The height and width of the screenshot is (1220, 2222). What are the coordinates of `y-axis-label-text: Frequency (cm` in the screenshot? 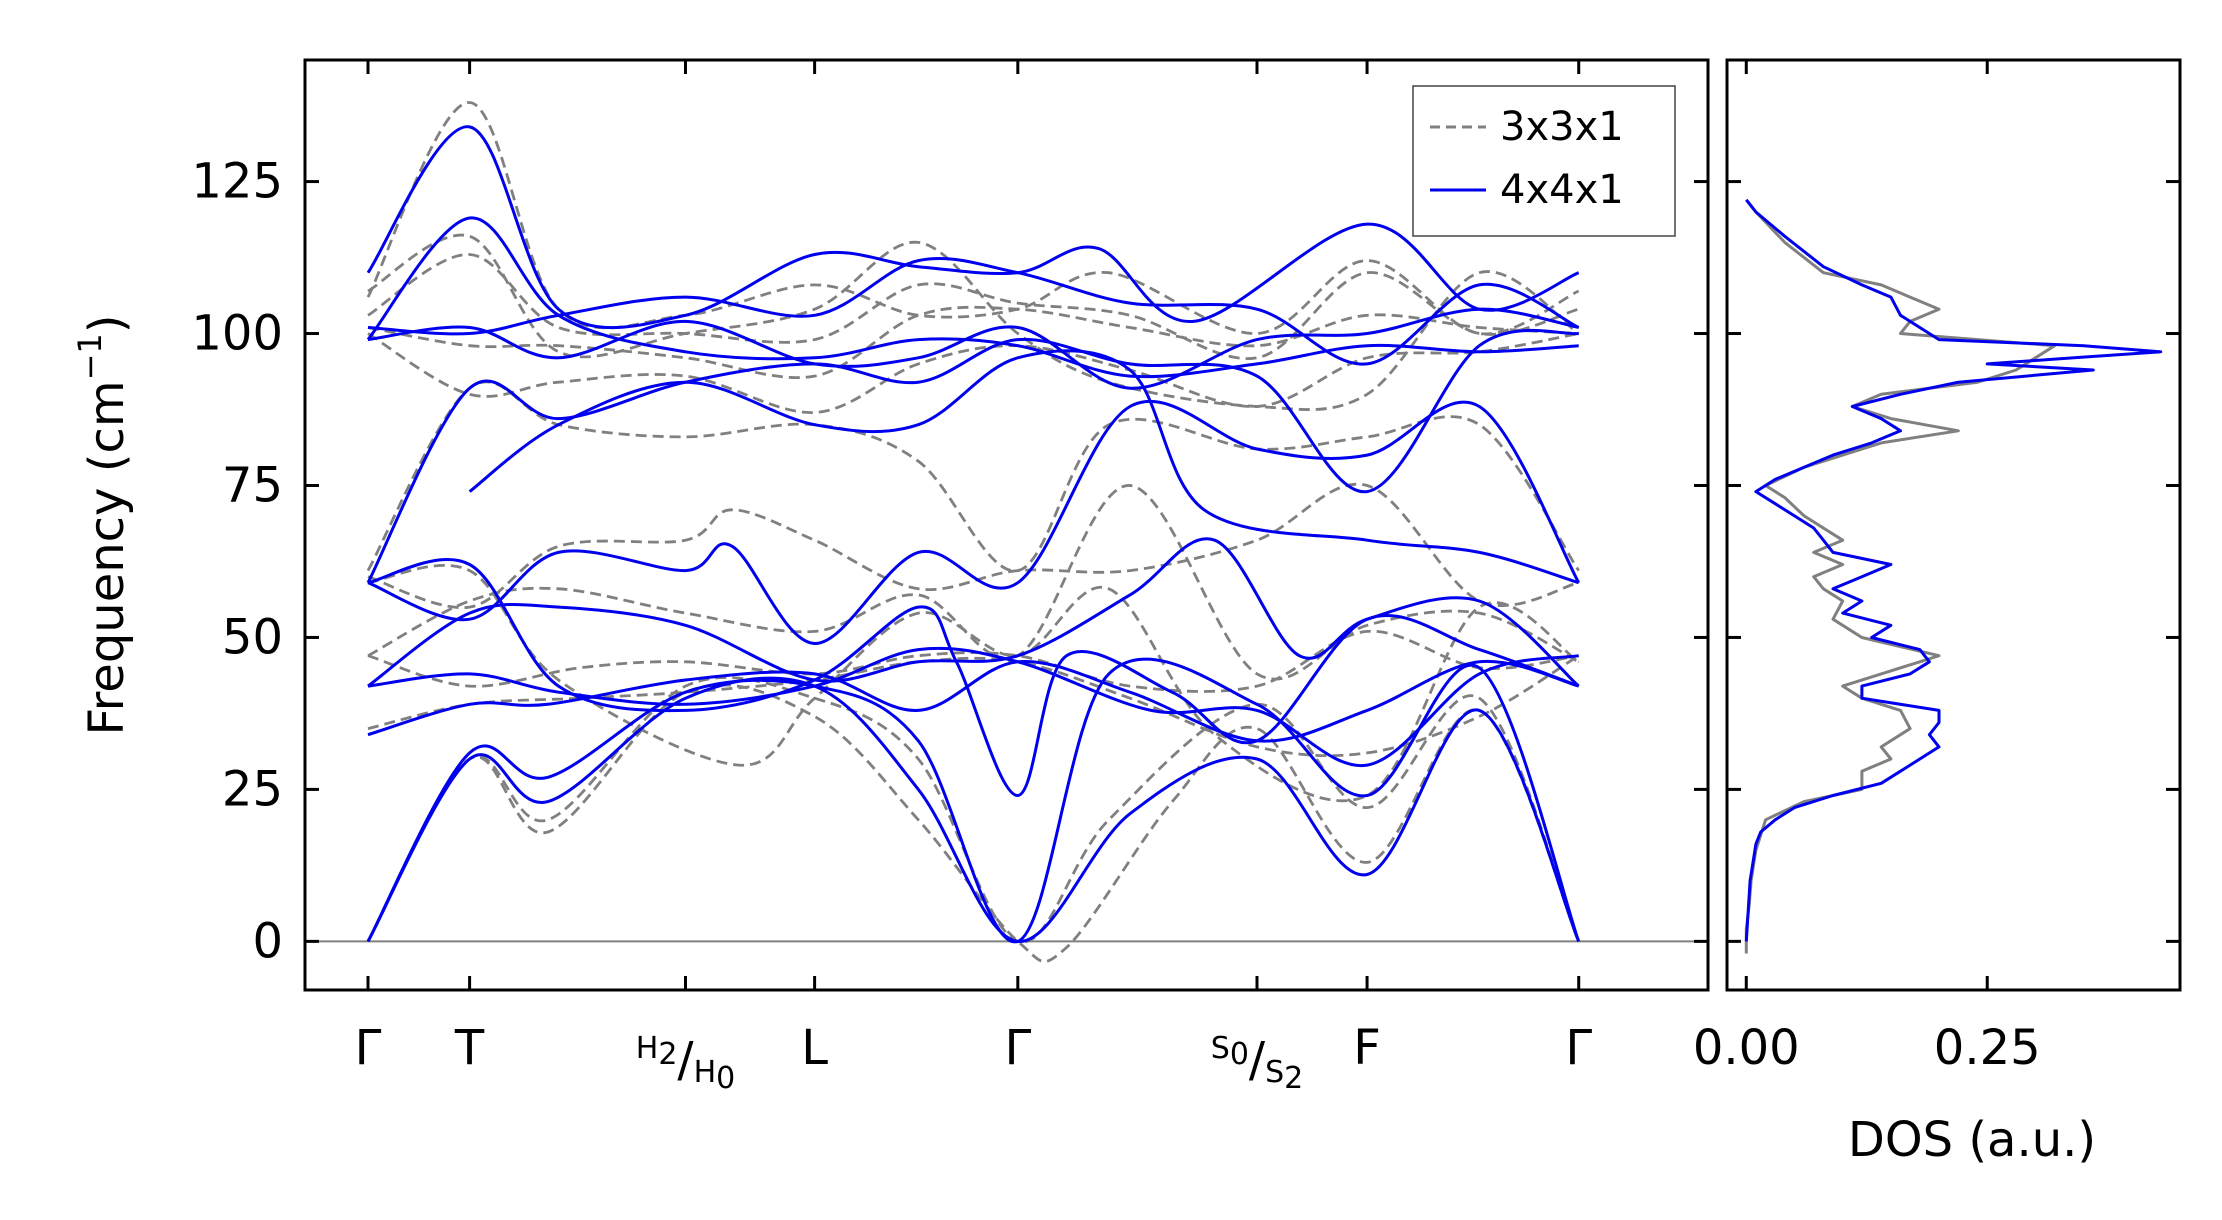 It's located at (107, 557).